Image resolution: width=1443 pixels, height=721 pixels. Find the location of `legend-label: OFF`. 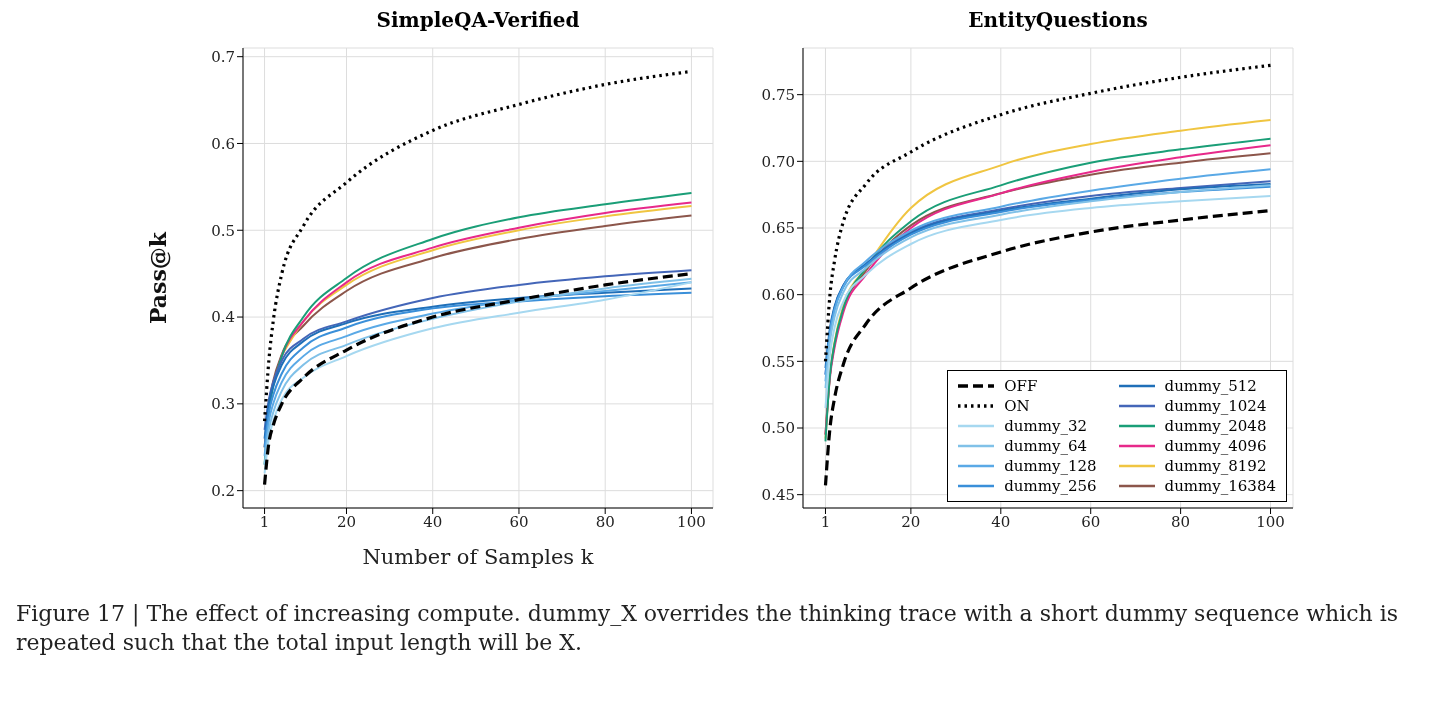

legend-label: OFF is located at coordinates (1021, 386).